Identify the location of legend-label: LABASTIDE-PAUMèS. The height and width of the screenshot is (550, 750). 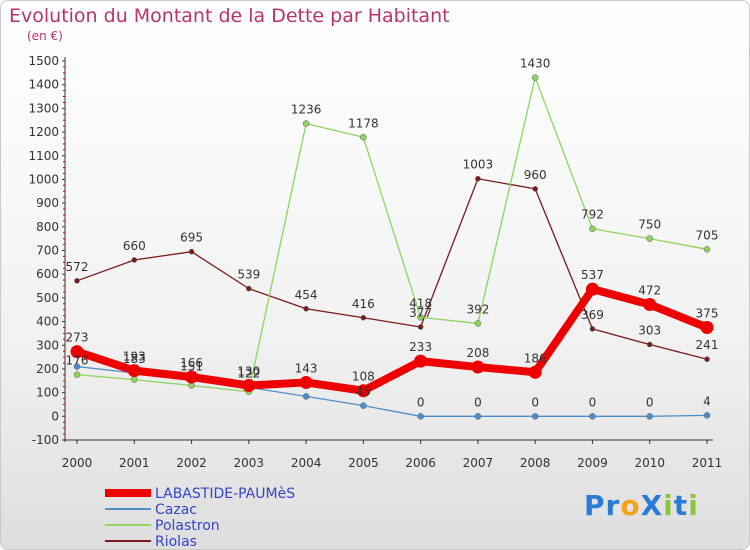
(225, 494).